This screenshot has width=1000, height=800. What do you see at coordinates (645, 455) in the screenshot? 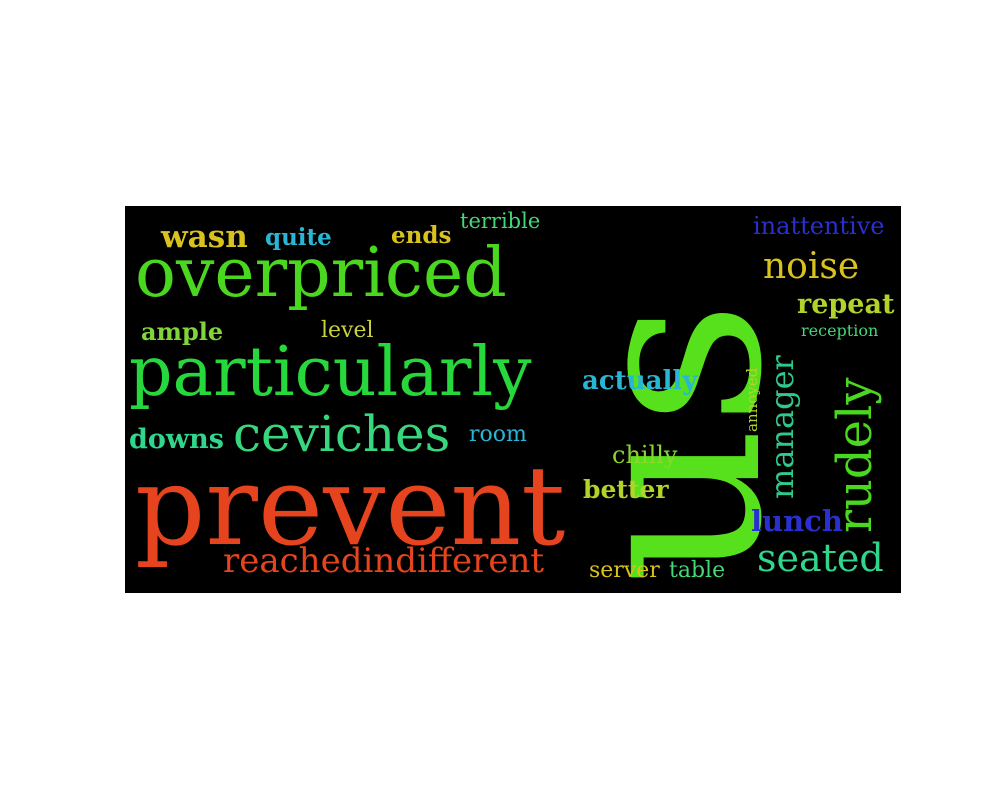
I see `word-chilly: chilly` at bounding box center [645, 455].